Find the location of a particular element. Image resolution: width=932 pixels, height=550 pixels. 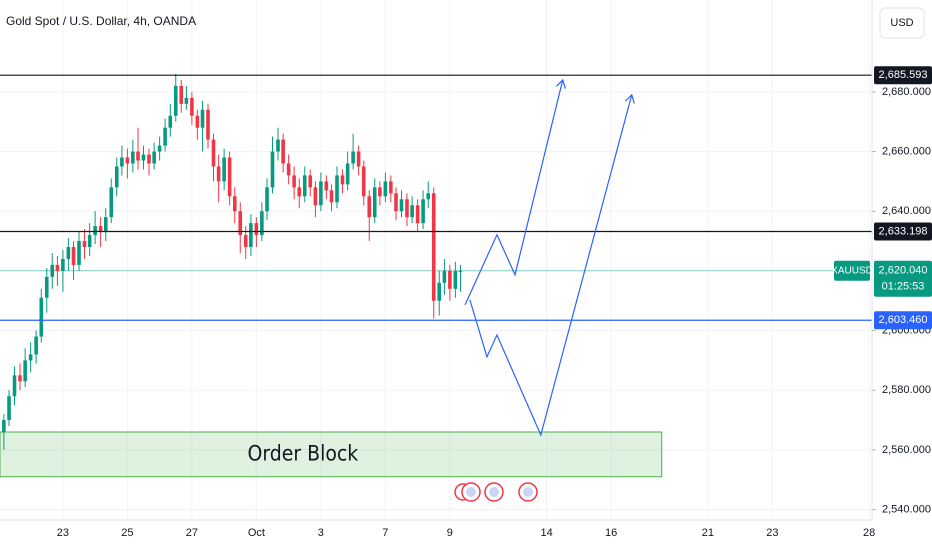

x-tick-label: 25 is located at coordinates (127, 533).